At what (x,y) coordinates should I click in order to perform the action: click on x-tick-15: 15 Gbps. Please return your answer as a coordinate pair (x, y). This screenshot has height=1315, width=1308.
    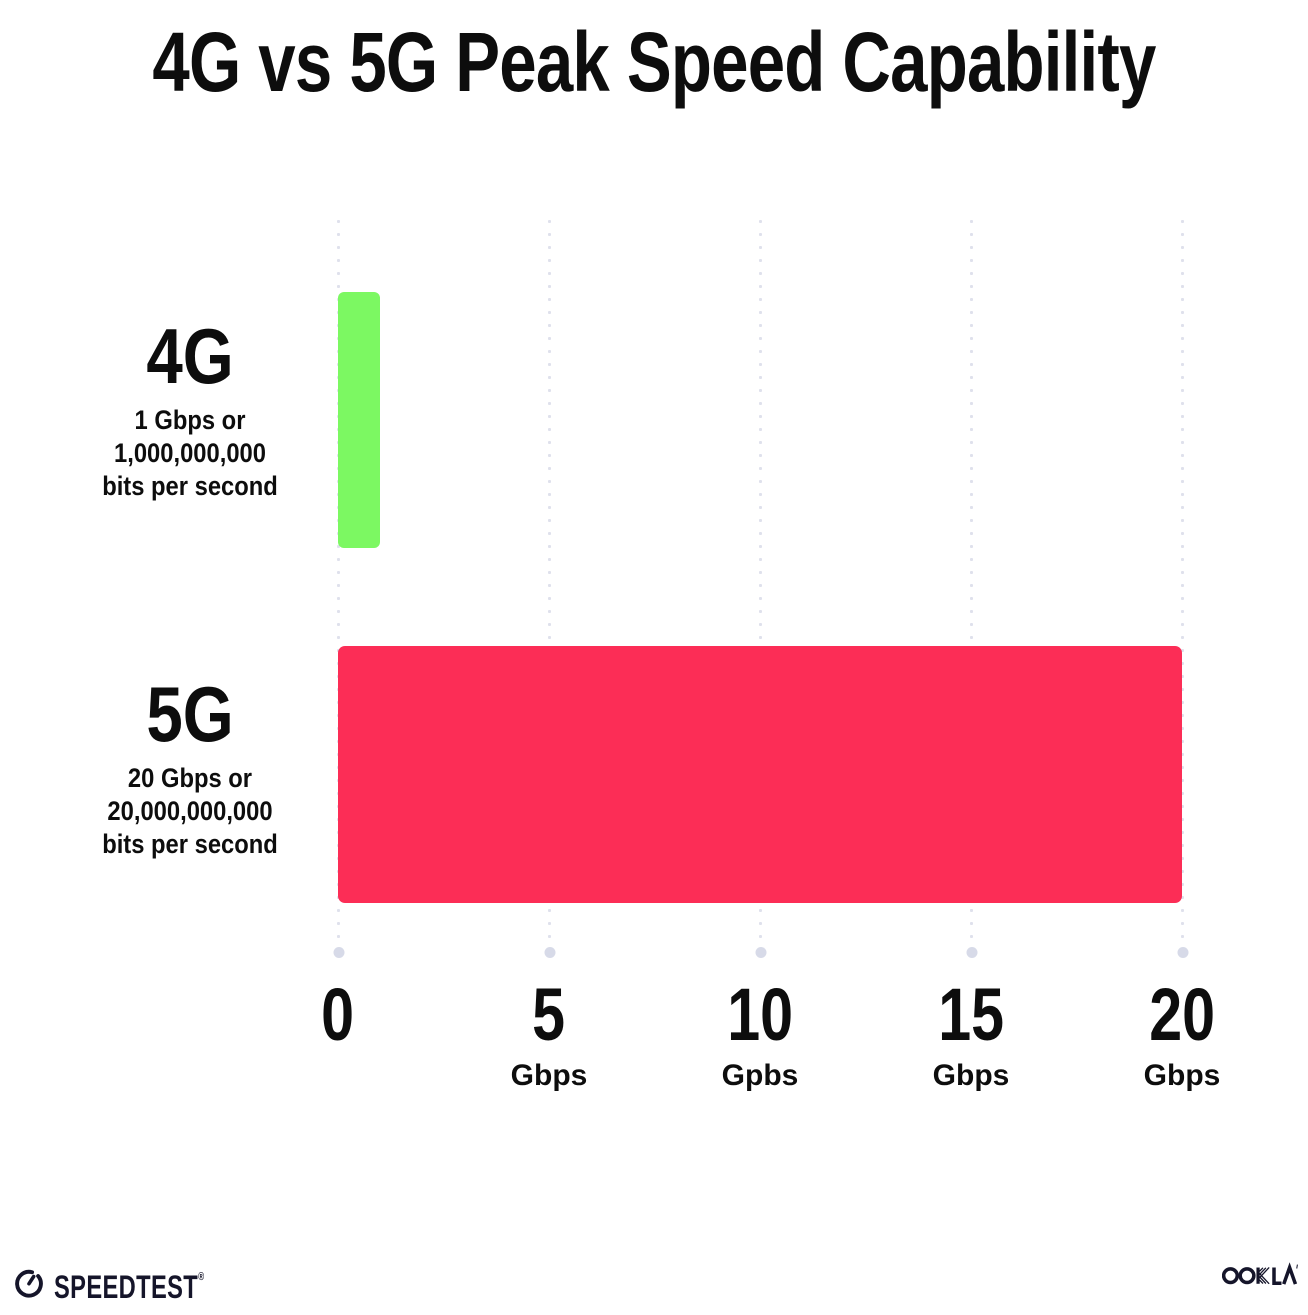
    Looking at the image, I should click on (971, 1034).